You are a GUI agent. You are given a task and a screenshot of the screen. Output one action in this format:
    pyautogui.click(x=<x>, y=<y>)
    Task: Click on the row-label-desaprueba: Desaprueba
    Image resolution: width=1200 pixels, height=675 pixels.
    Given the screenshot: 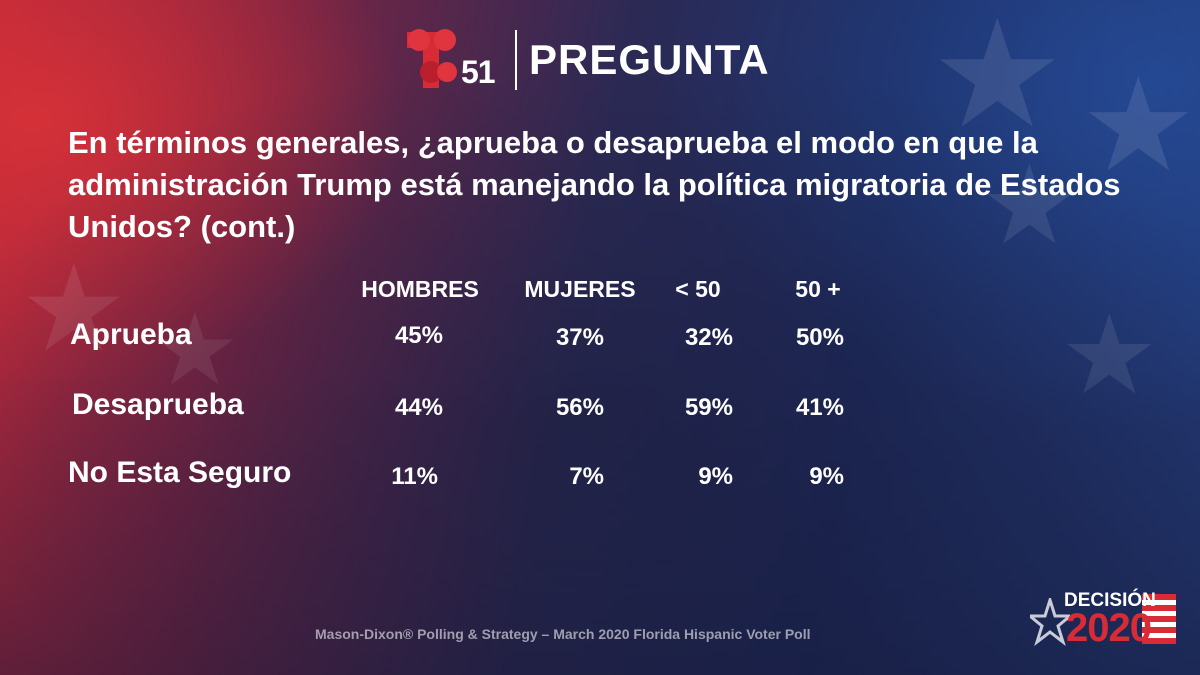 What is the action you would take?
    pyautogui.click(x=158, y=404)
    